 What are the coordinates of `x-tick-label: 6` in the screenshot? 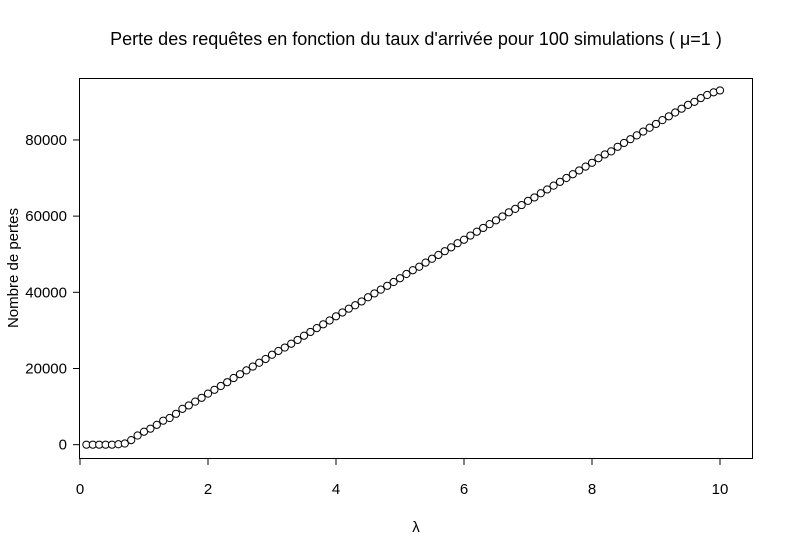 It's located at (464, 489).